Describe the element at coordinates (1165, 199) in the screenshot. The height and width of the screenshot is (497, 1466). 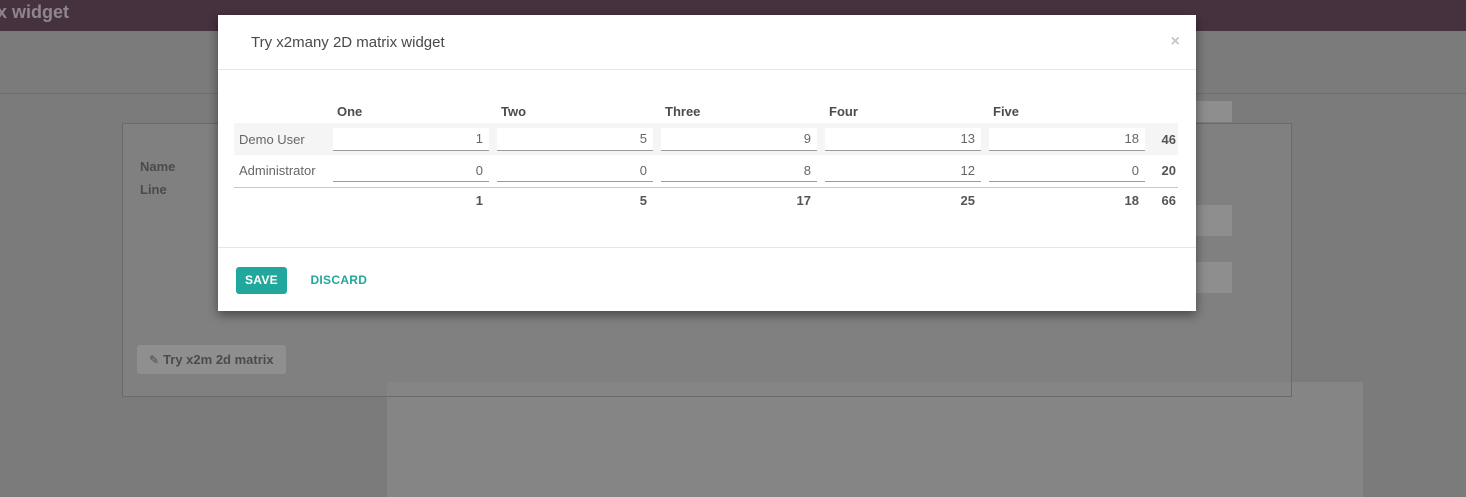
I see `grand-total: 66` at that location.